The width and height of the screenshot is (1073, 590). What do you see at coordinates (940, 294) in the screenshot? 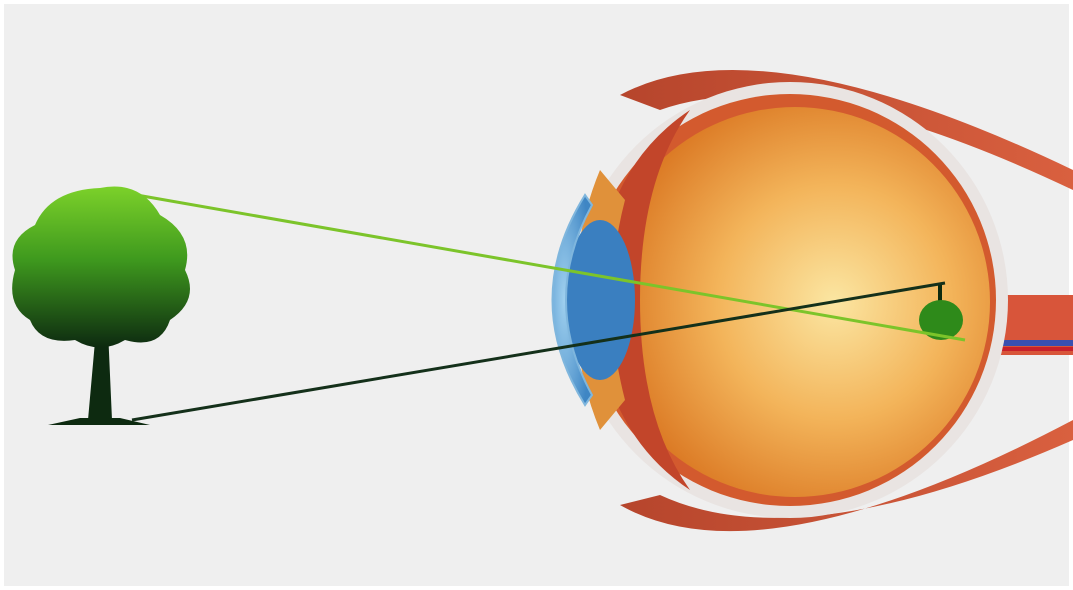
I see `image-trunk` at bounding box center [940, 294].